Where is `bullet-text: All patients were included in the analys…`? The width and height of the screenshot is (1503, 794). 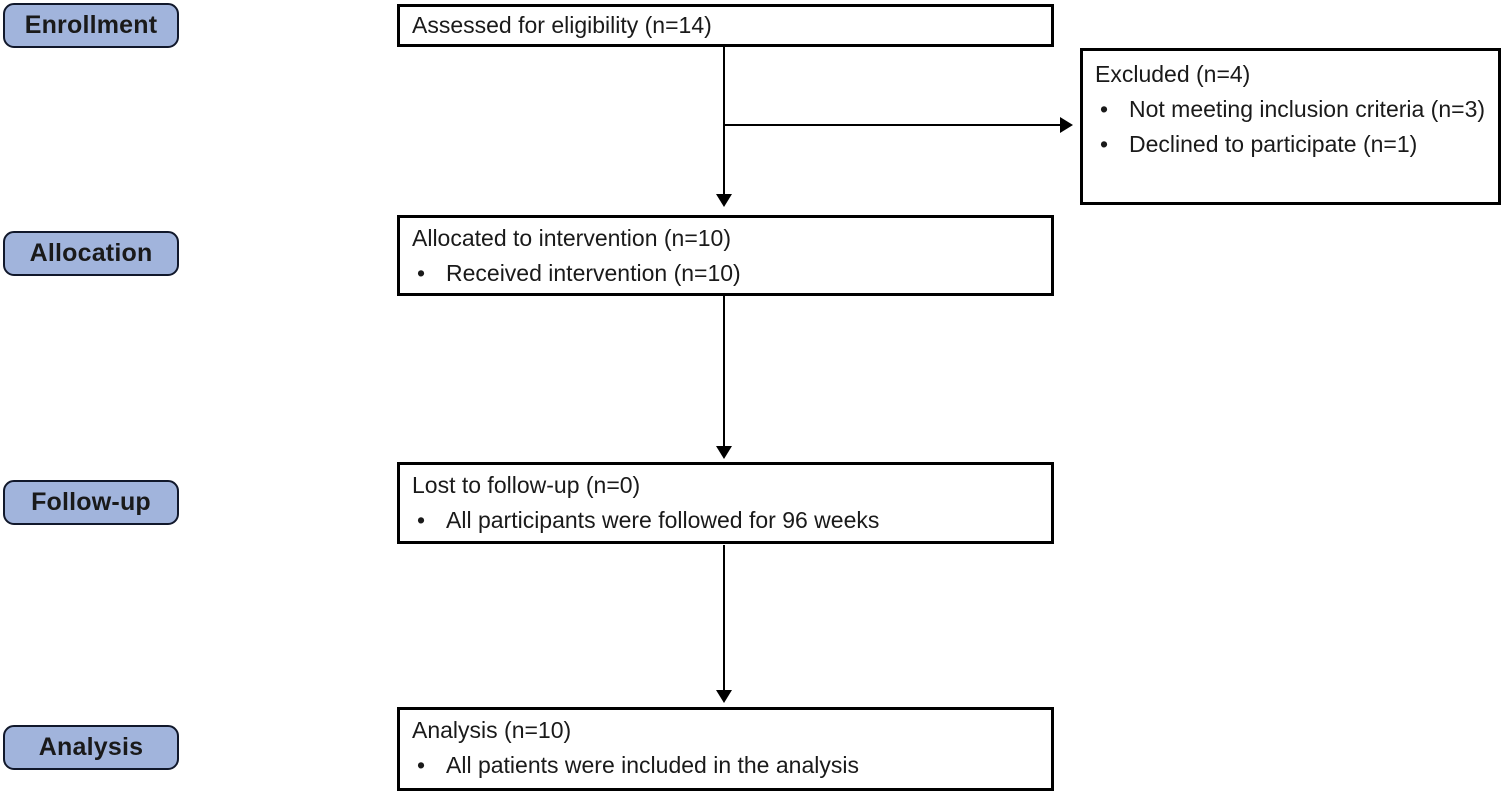
bullet-text: All patients were included in the analys… is located at coordinates (652, 765).